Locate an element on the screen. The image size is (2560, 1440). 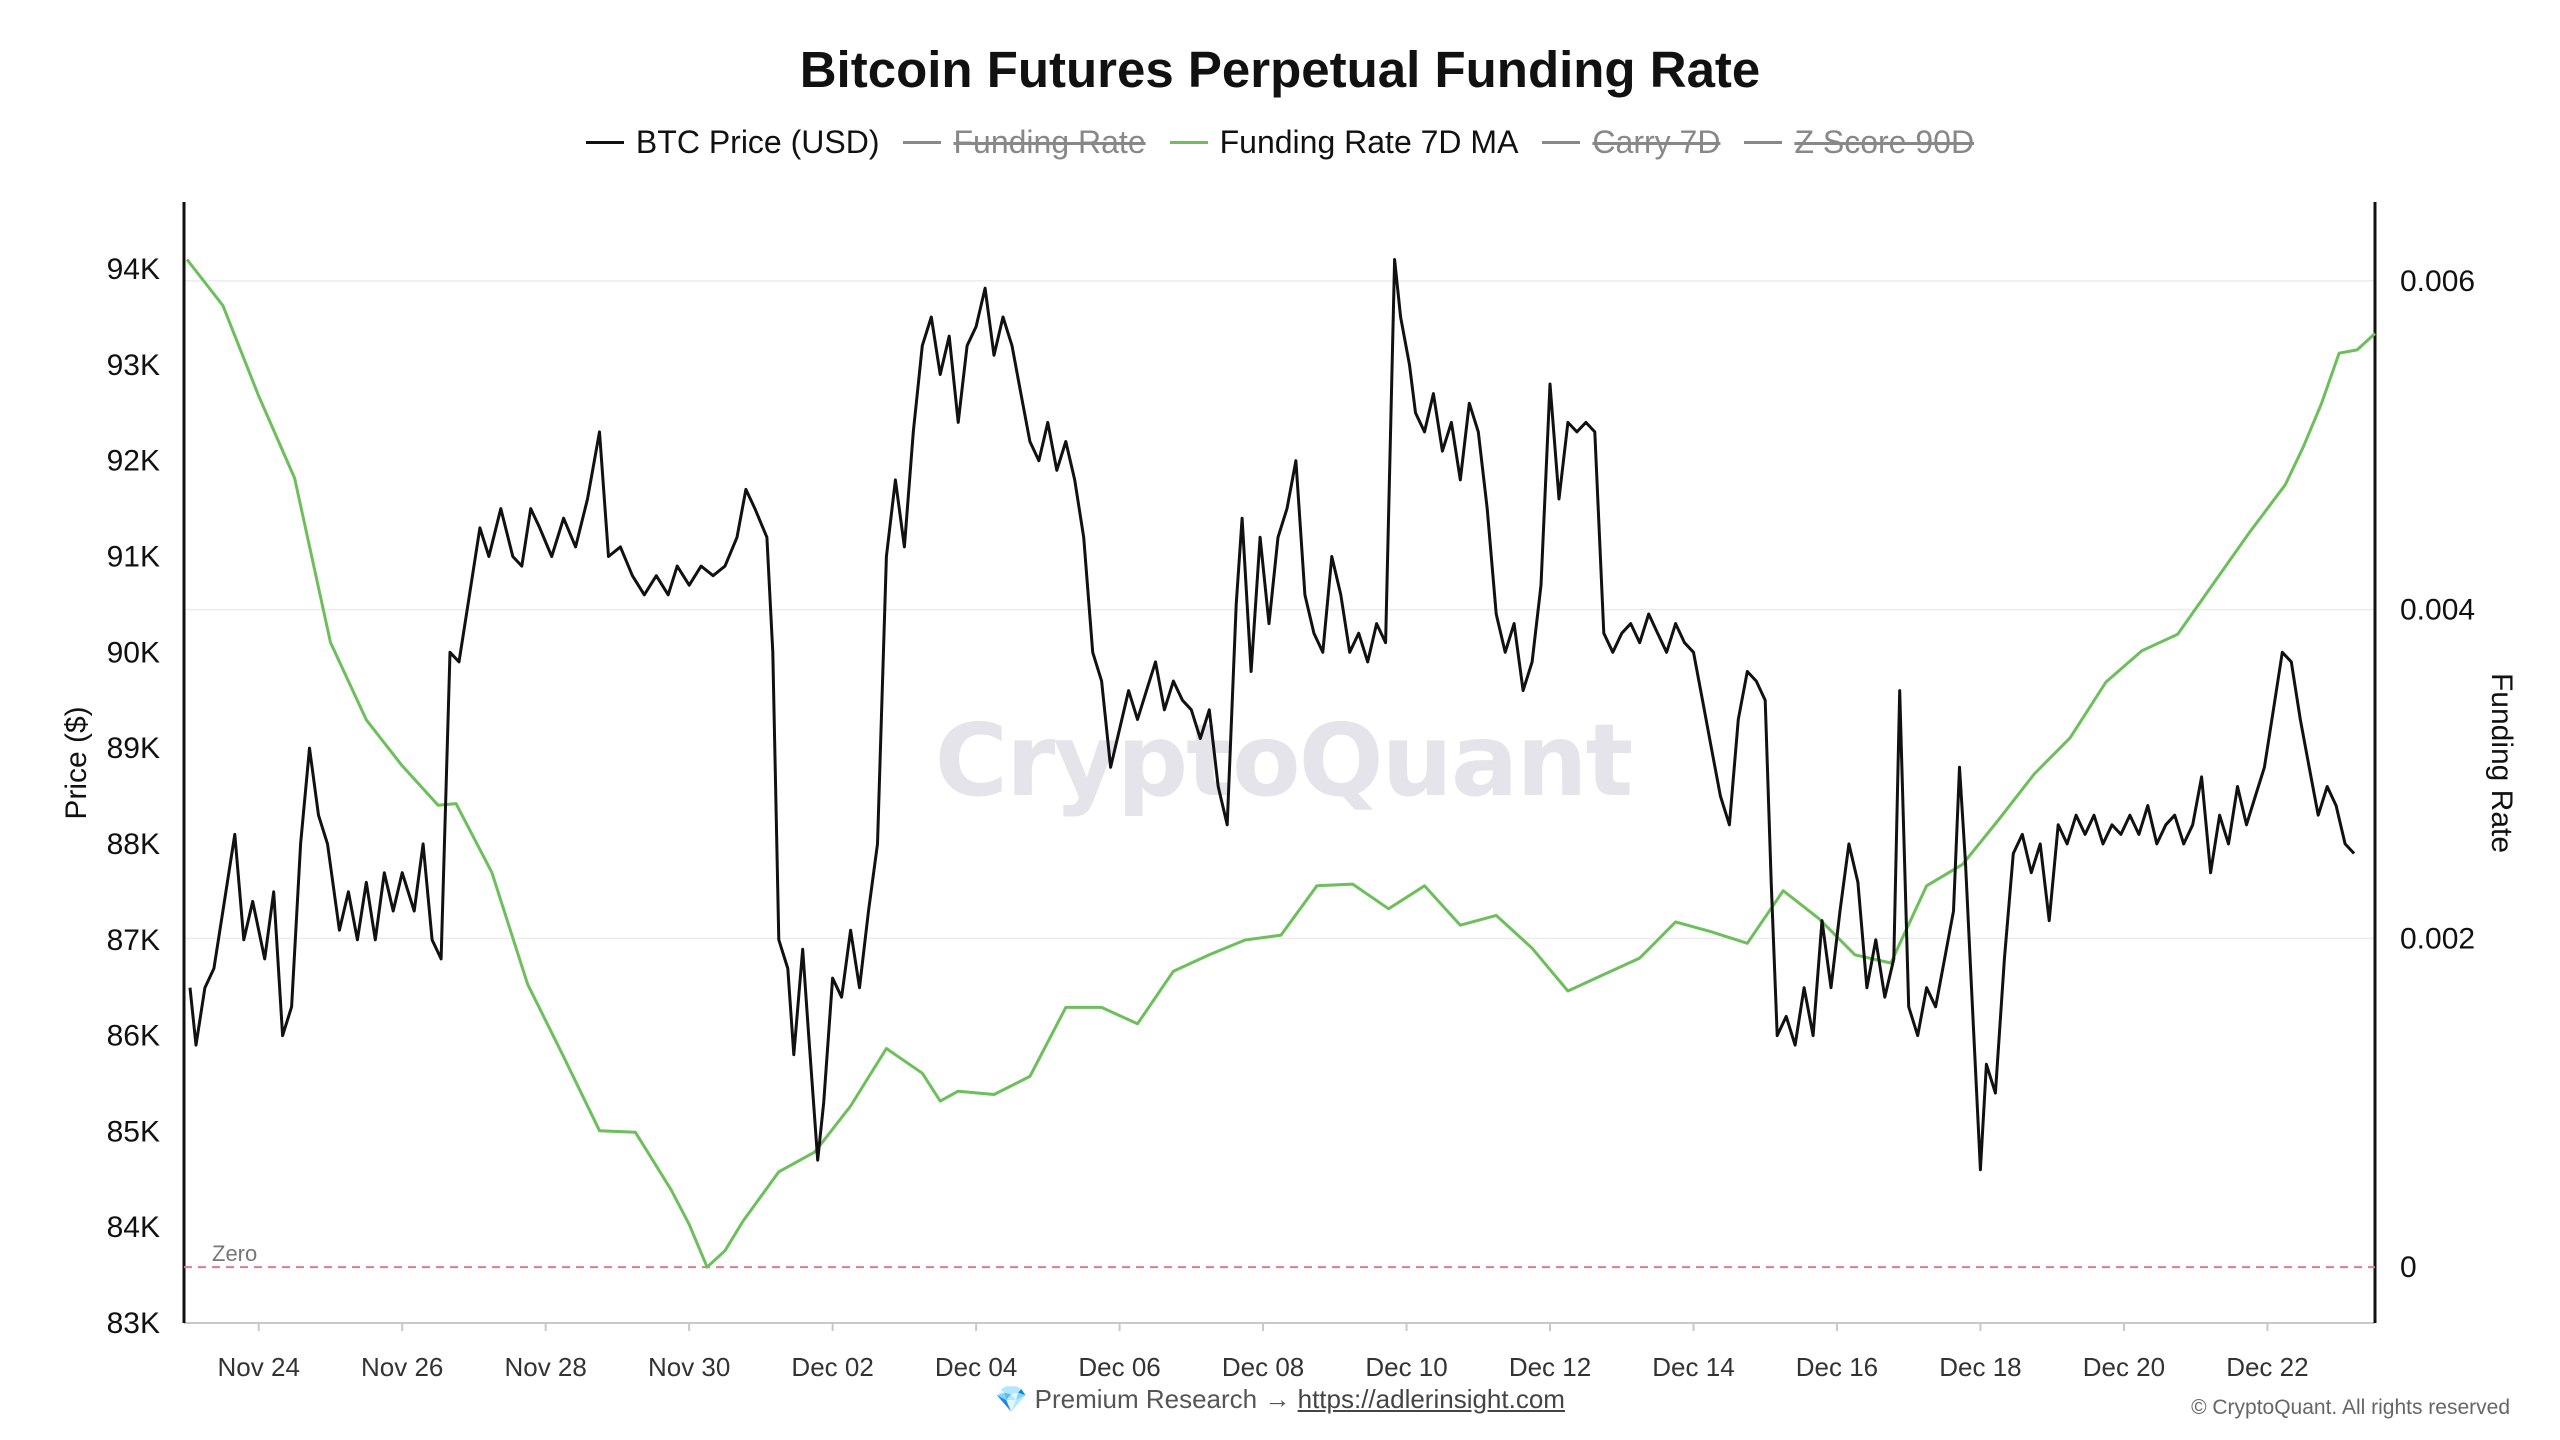
y-tick-label: 84K is located at coordinates (133, 1227).